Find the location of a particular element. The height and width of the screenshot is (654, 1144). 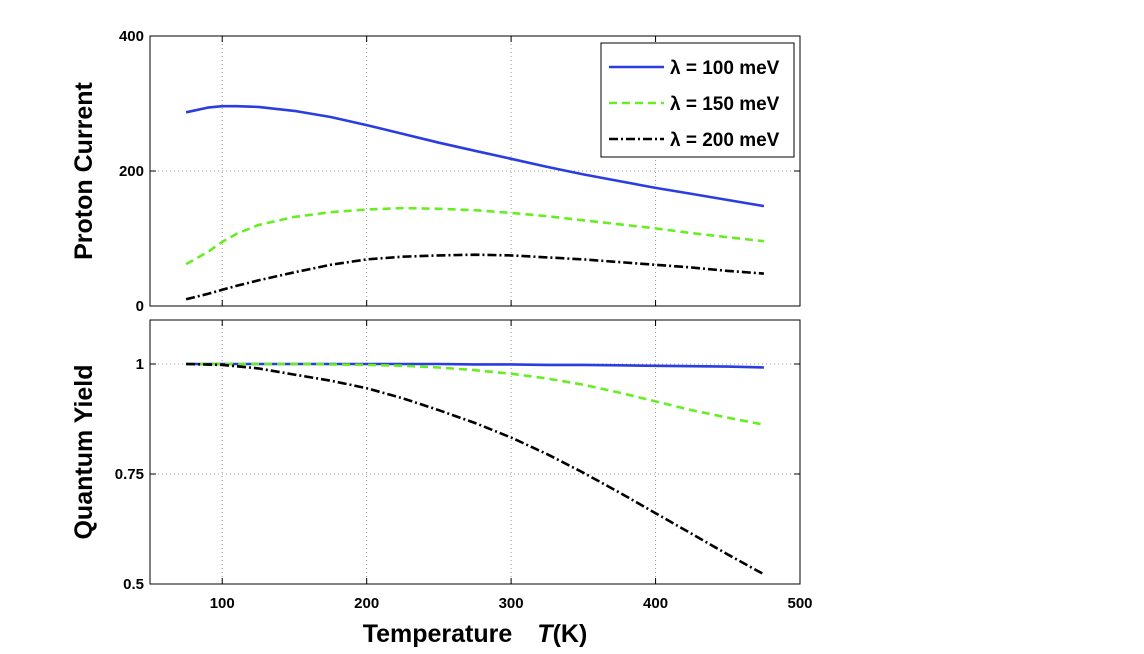

bottom-y-tick-label: 0.75 is located at coordinates (129, 474).